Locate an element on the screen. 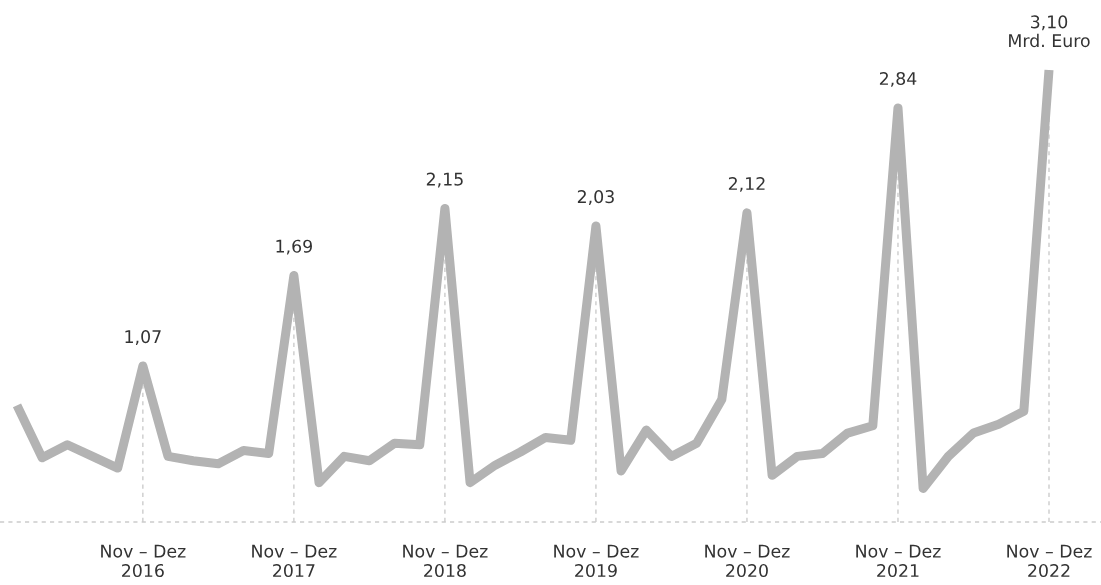  x-tick-label: Nov – Dez 2020 is located at coordinates (747, 561).